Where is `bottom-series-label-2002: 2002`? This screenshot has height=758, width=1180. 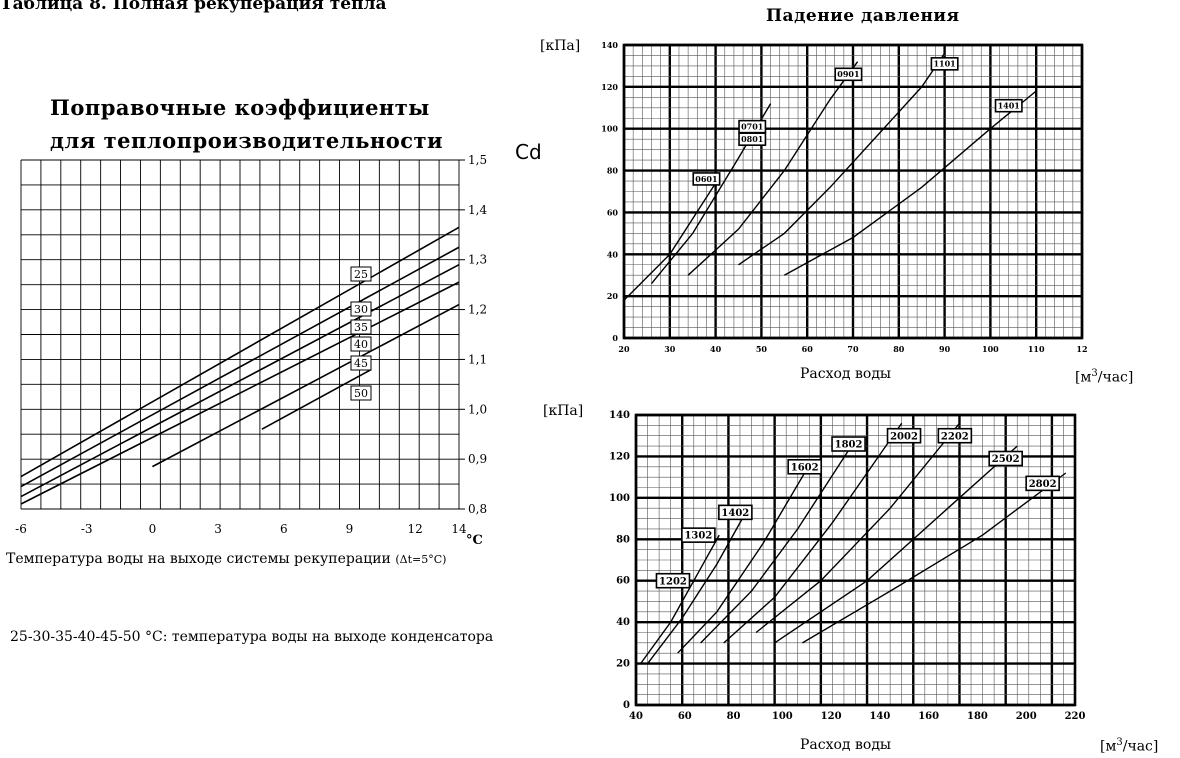
bottom-series-label-2002: 2002 is located at coordinates (904, 436).